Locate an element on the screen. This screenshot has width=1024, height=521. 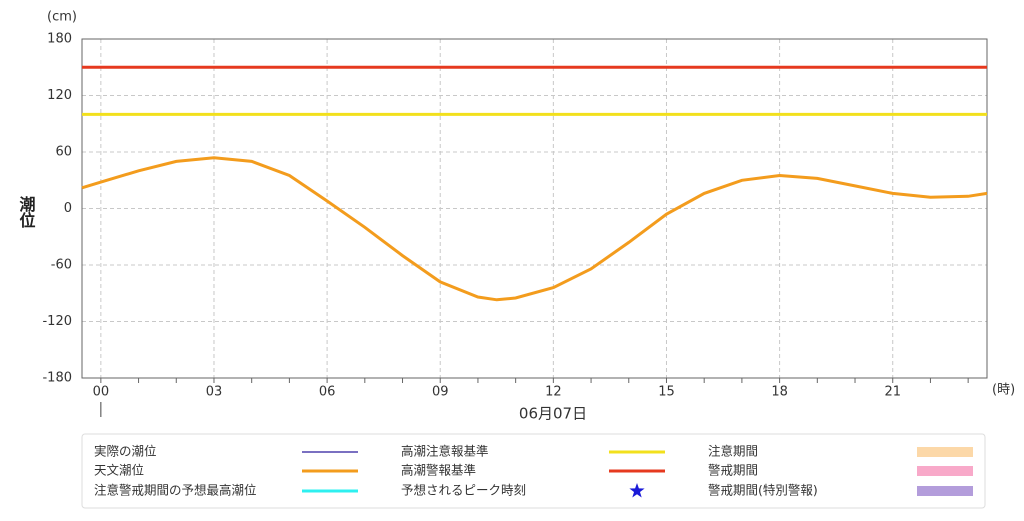
legend-label: 高潮注意報基準 is located at coordinates (445, 451).